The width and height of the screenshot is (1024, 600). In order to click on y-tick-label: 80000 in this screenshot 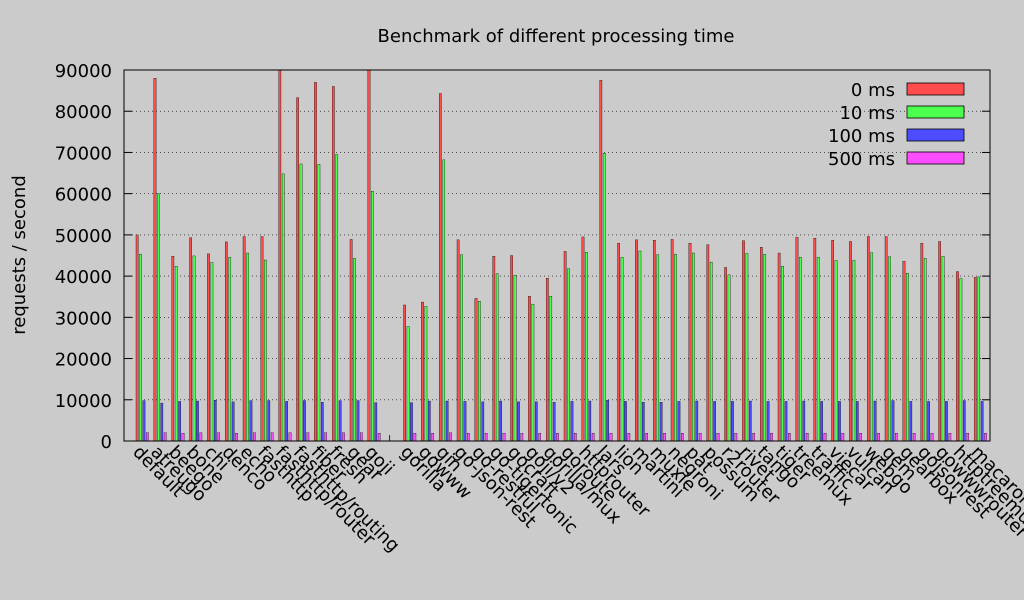, I will do `click(83, 112)`.